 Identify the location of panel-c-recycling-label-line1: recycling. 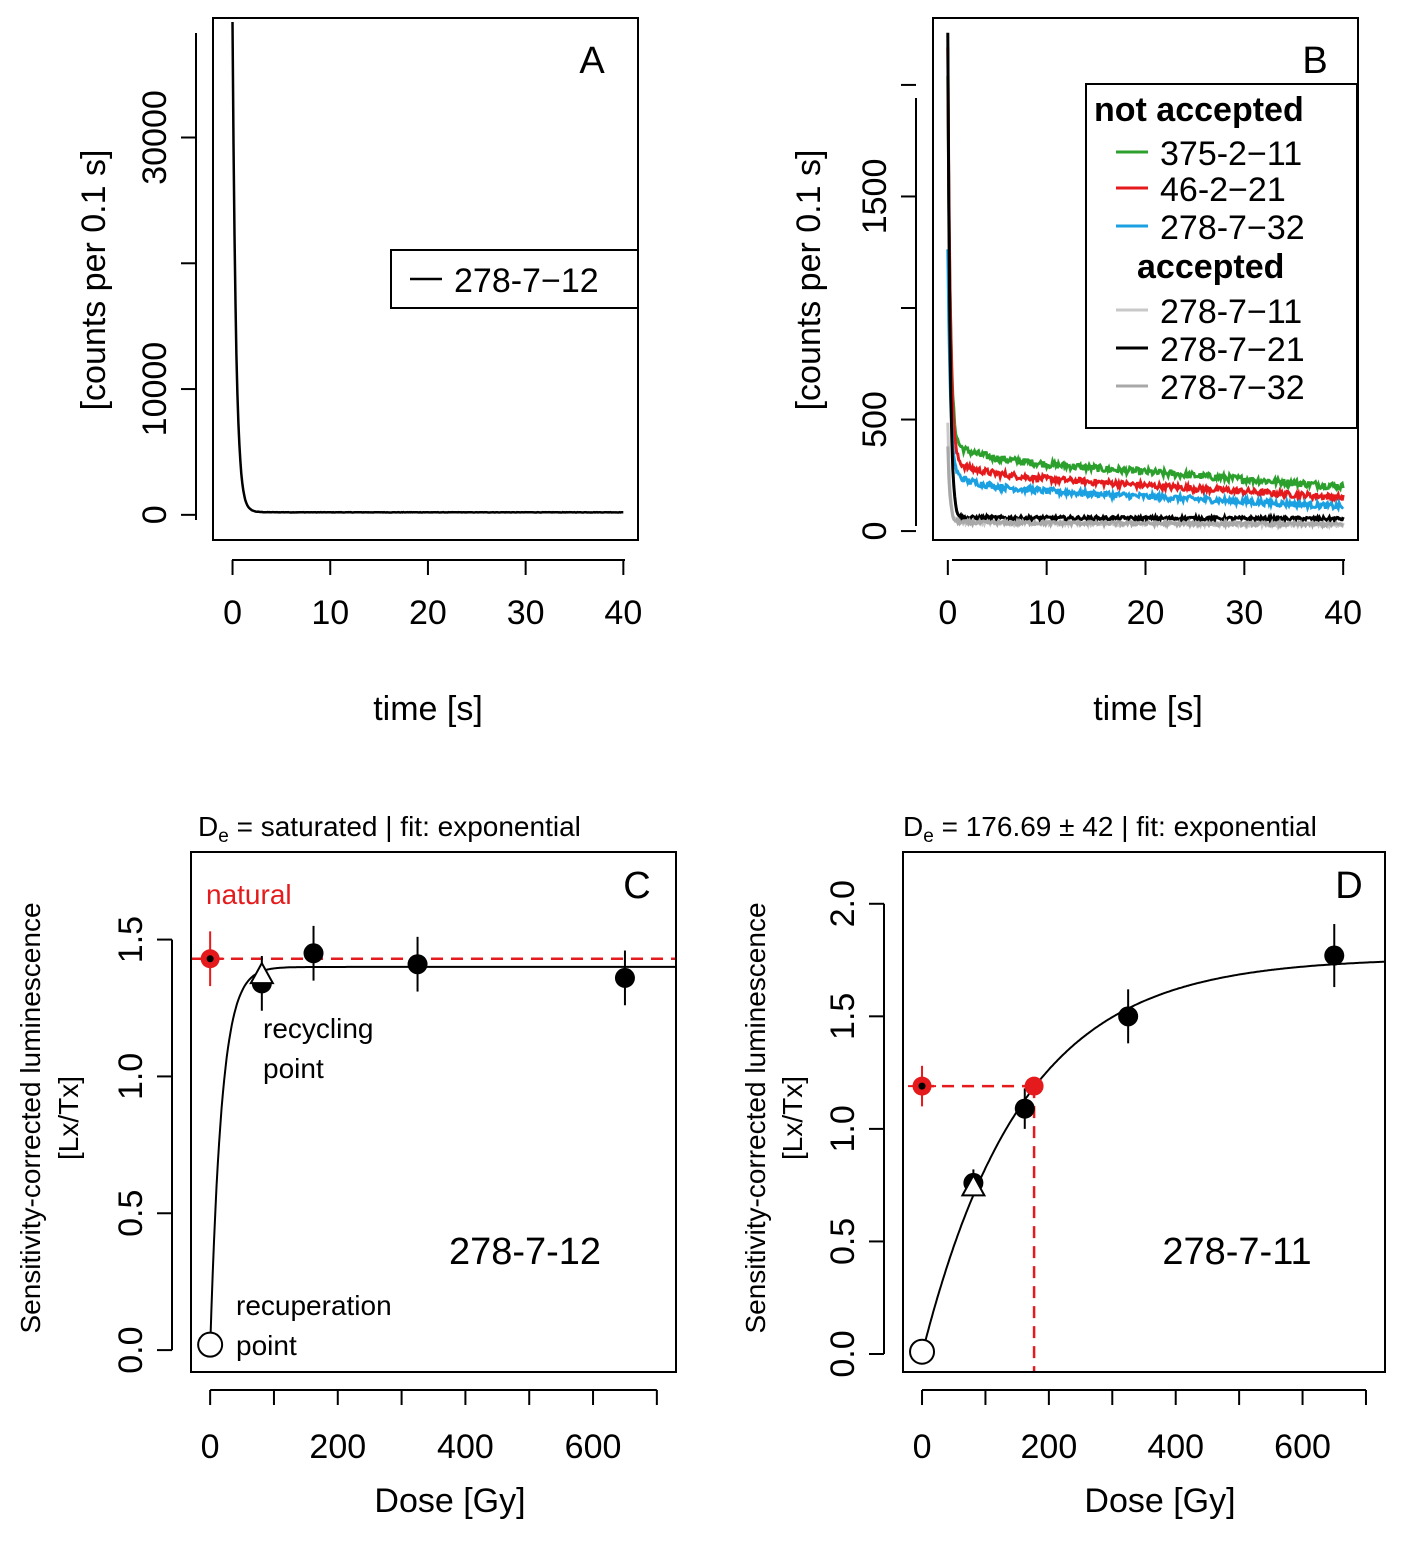
(318, 1028).